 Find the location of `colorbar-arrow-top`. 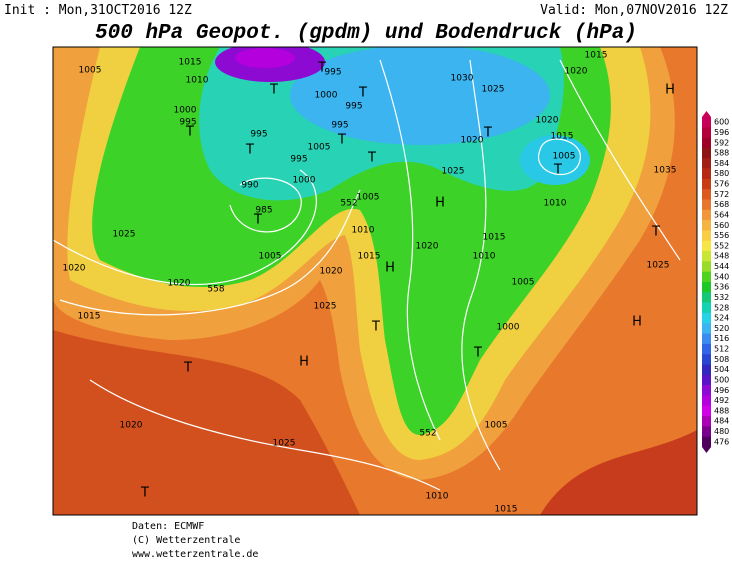

colorbar-arrow-top is located at coordinates (706, 114).